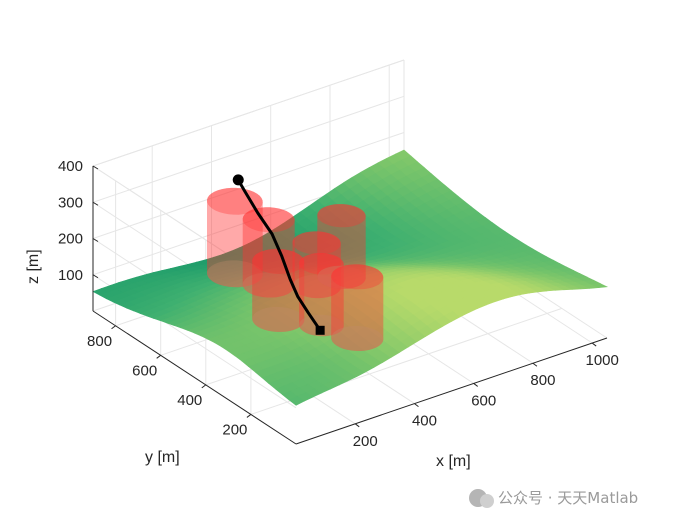 The height and width of the screenshot is (525, 700). Describe the element at coordinates (234, 429) in the screenshot. I see `y-tick-label: 200` at that location.